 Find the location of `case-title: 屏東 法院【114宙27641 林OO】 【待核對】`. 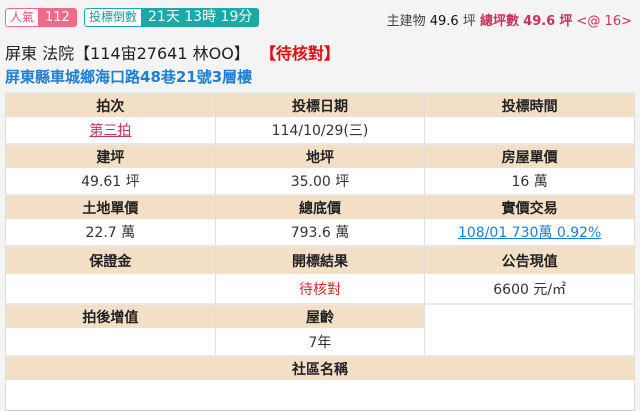

case-title: 屏東 法院【114宙27641 林OO】 【待核對】 is located at coordinates (172, 52).